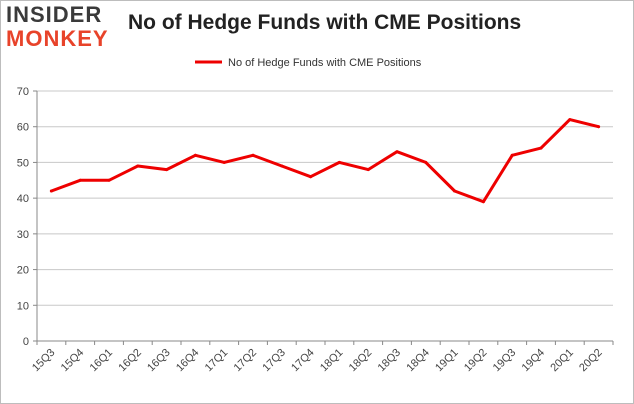 This screenshot has height=404, width=634. What do you see at coordinates (447, 361) in the screenshot?
I see `x-tick-label: 19Q1` at bounding box center [447, 361].